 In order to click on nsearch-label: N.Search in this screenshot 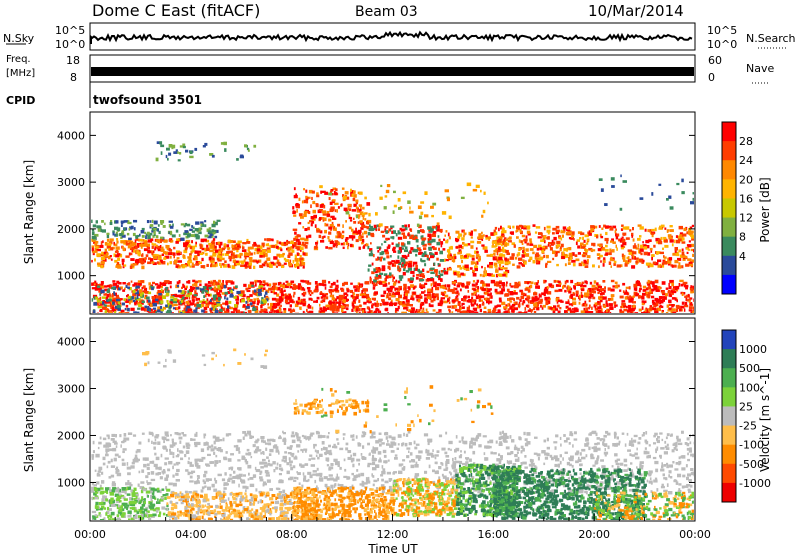, I will do `click(771, 38)`.